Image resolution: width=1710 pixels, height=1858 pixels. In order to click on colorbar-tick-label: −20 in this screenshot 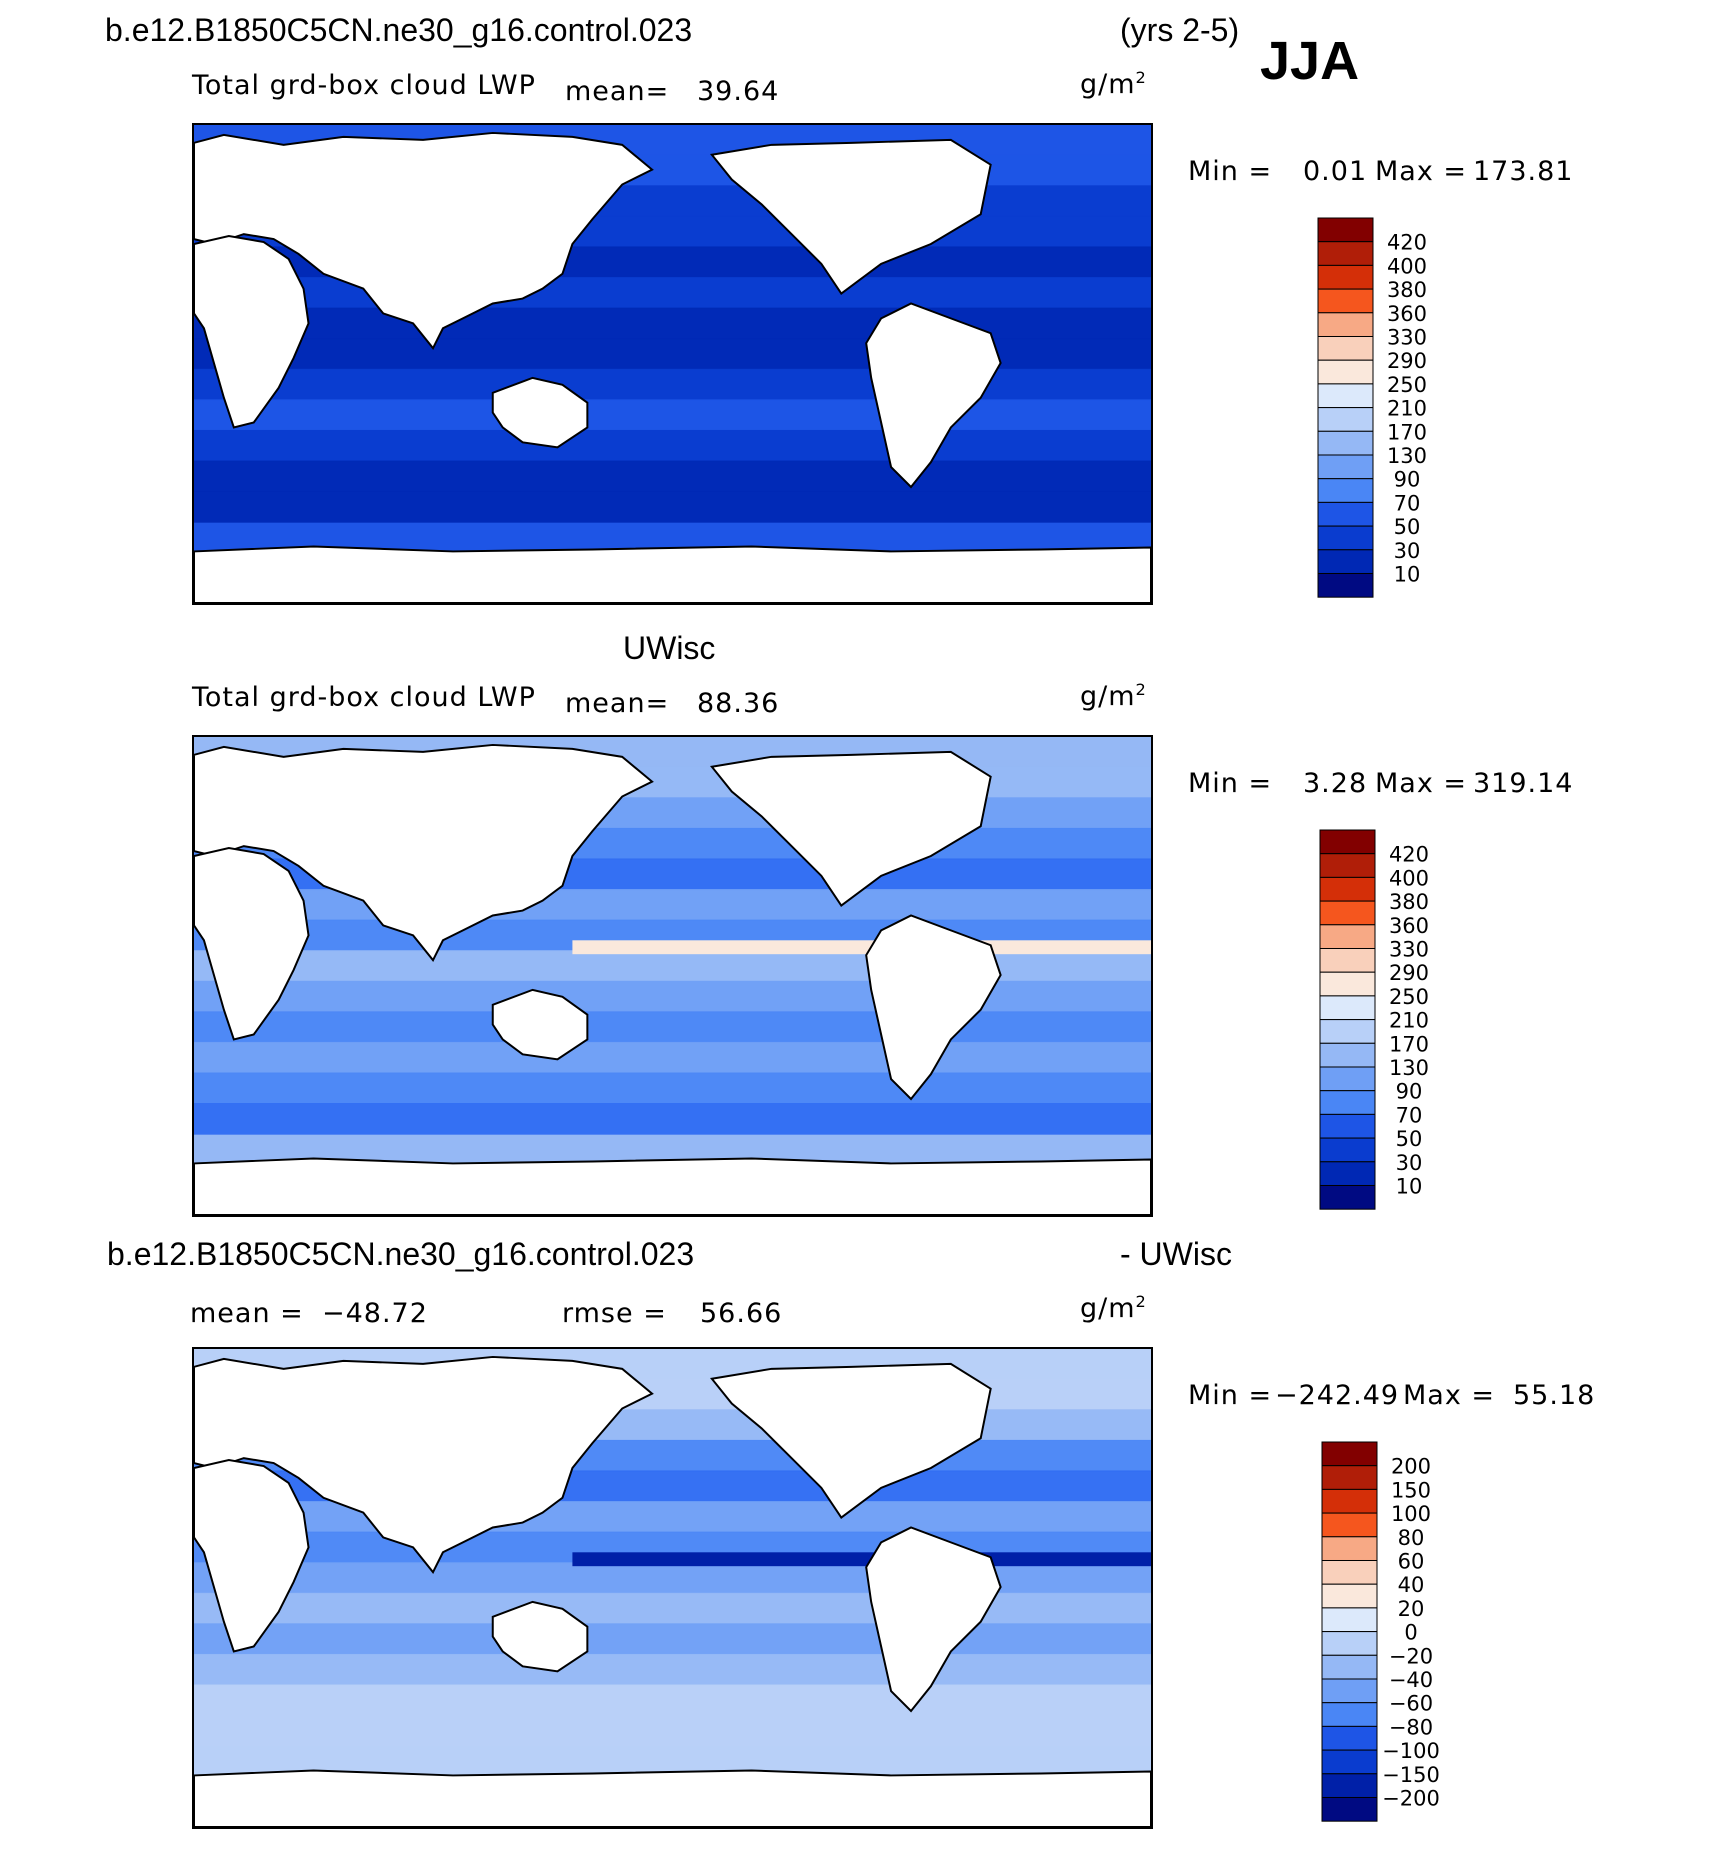, I will do `click(1411, 1656)`.